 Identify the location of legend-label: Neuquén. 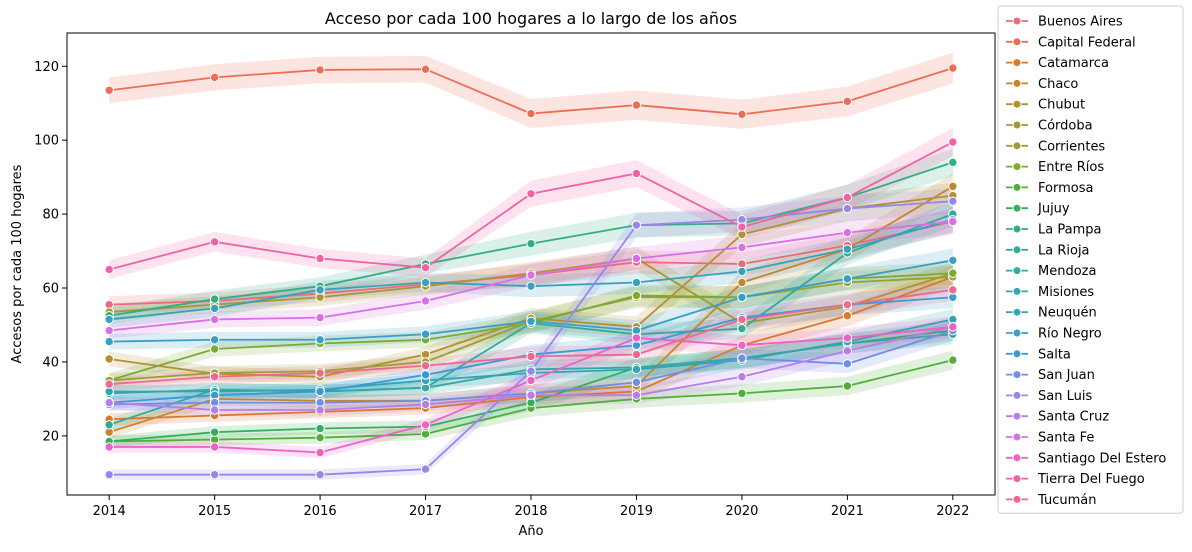
(1067, 313).